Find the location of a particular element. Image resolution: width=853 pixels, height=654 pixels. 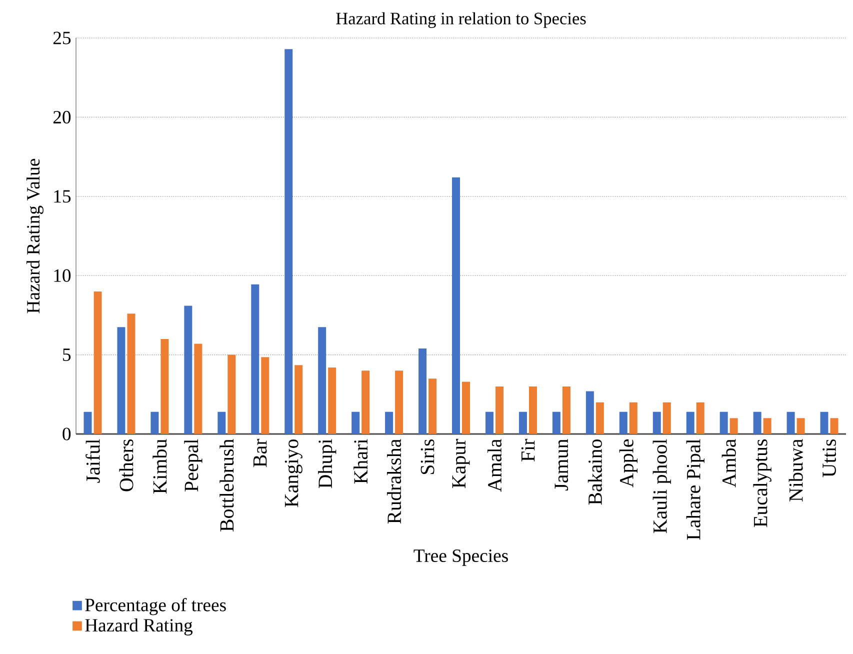

x-tick-label: Dhupi is located at coordinates (327, 463).